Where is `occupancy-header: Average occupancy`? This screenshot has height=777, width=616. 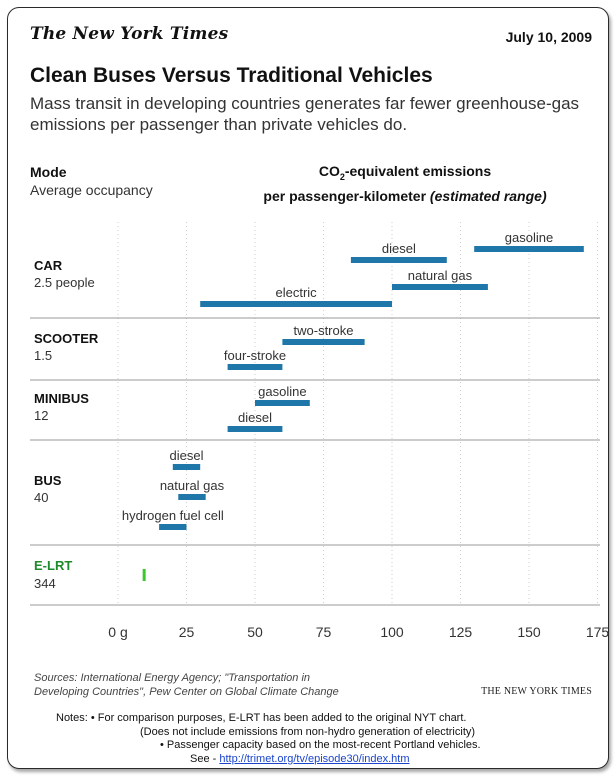 occupancy-header: Average occupancy is located at coordinates (91, 190).